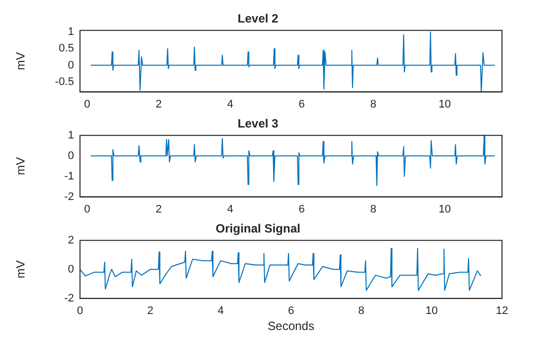 The width and height of the screenshot is (560, 337). I want to click on chart-title: Original Signal, so click(258, 229).